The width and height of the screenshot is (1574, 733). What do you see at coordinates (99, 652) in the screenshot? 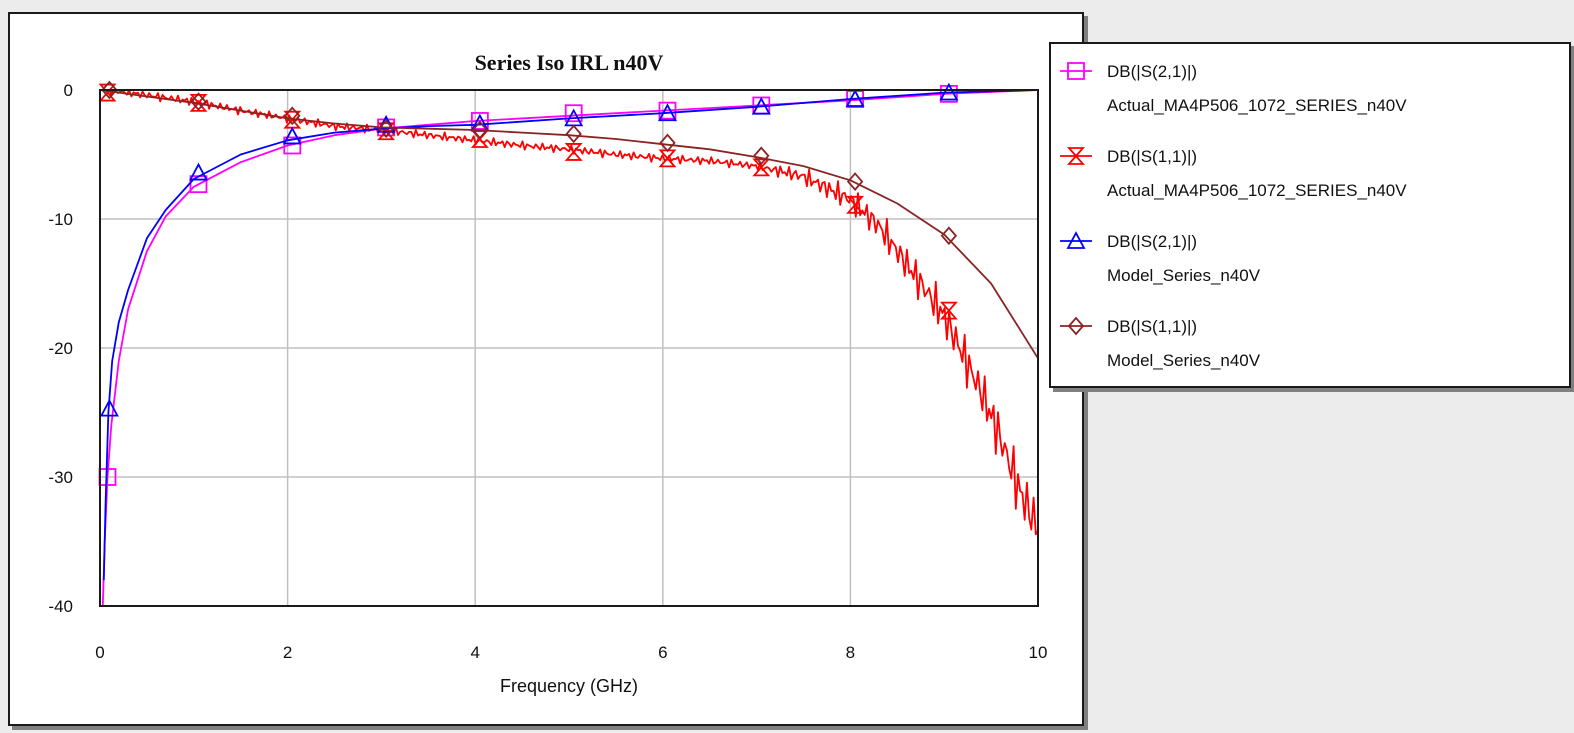
I see `x-tick-label: 0` at bounding box center [99, 652].